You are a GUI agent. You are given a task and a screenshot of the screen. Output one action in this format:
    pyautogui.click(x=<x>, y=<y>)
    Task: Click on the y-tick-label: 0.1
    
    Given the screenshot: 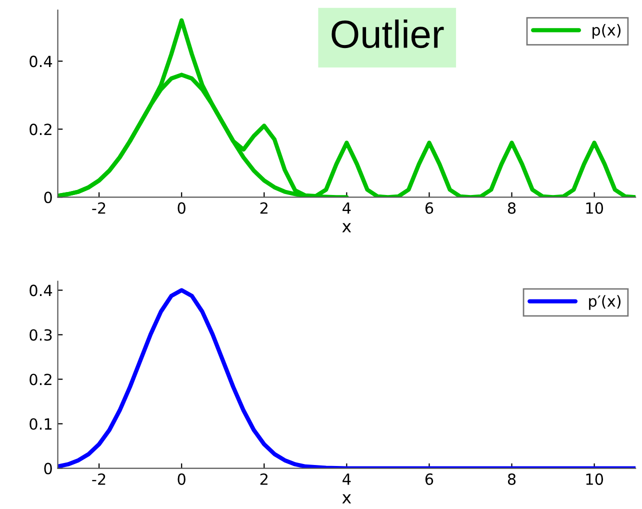 What is the action you would take?
    pyautogui.click(x=41, y=424)
    